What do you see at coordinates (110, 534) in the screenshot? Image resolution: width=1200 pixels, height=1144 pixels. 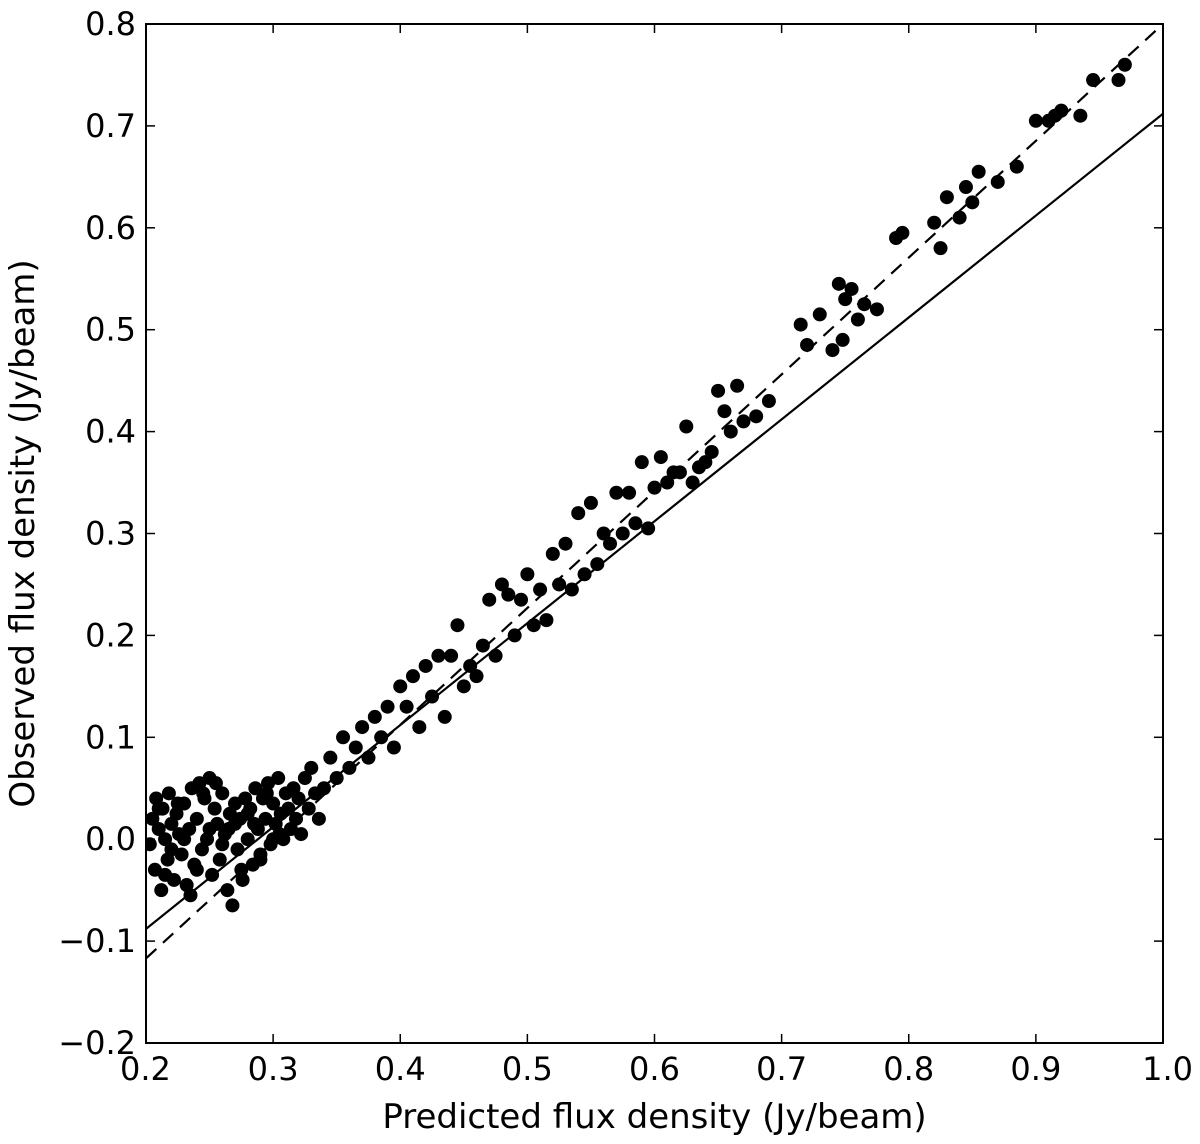 I see `y-tick-label: 0.3` at bounding box center [110, 534].